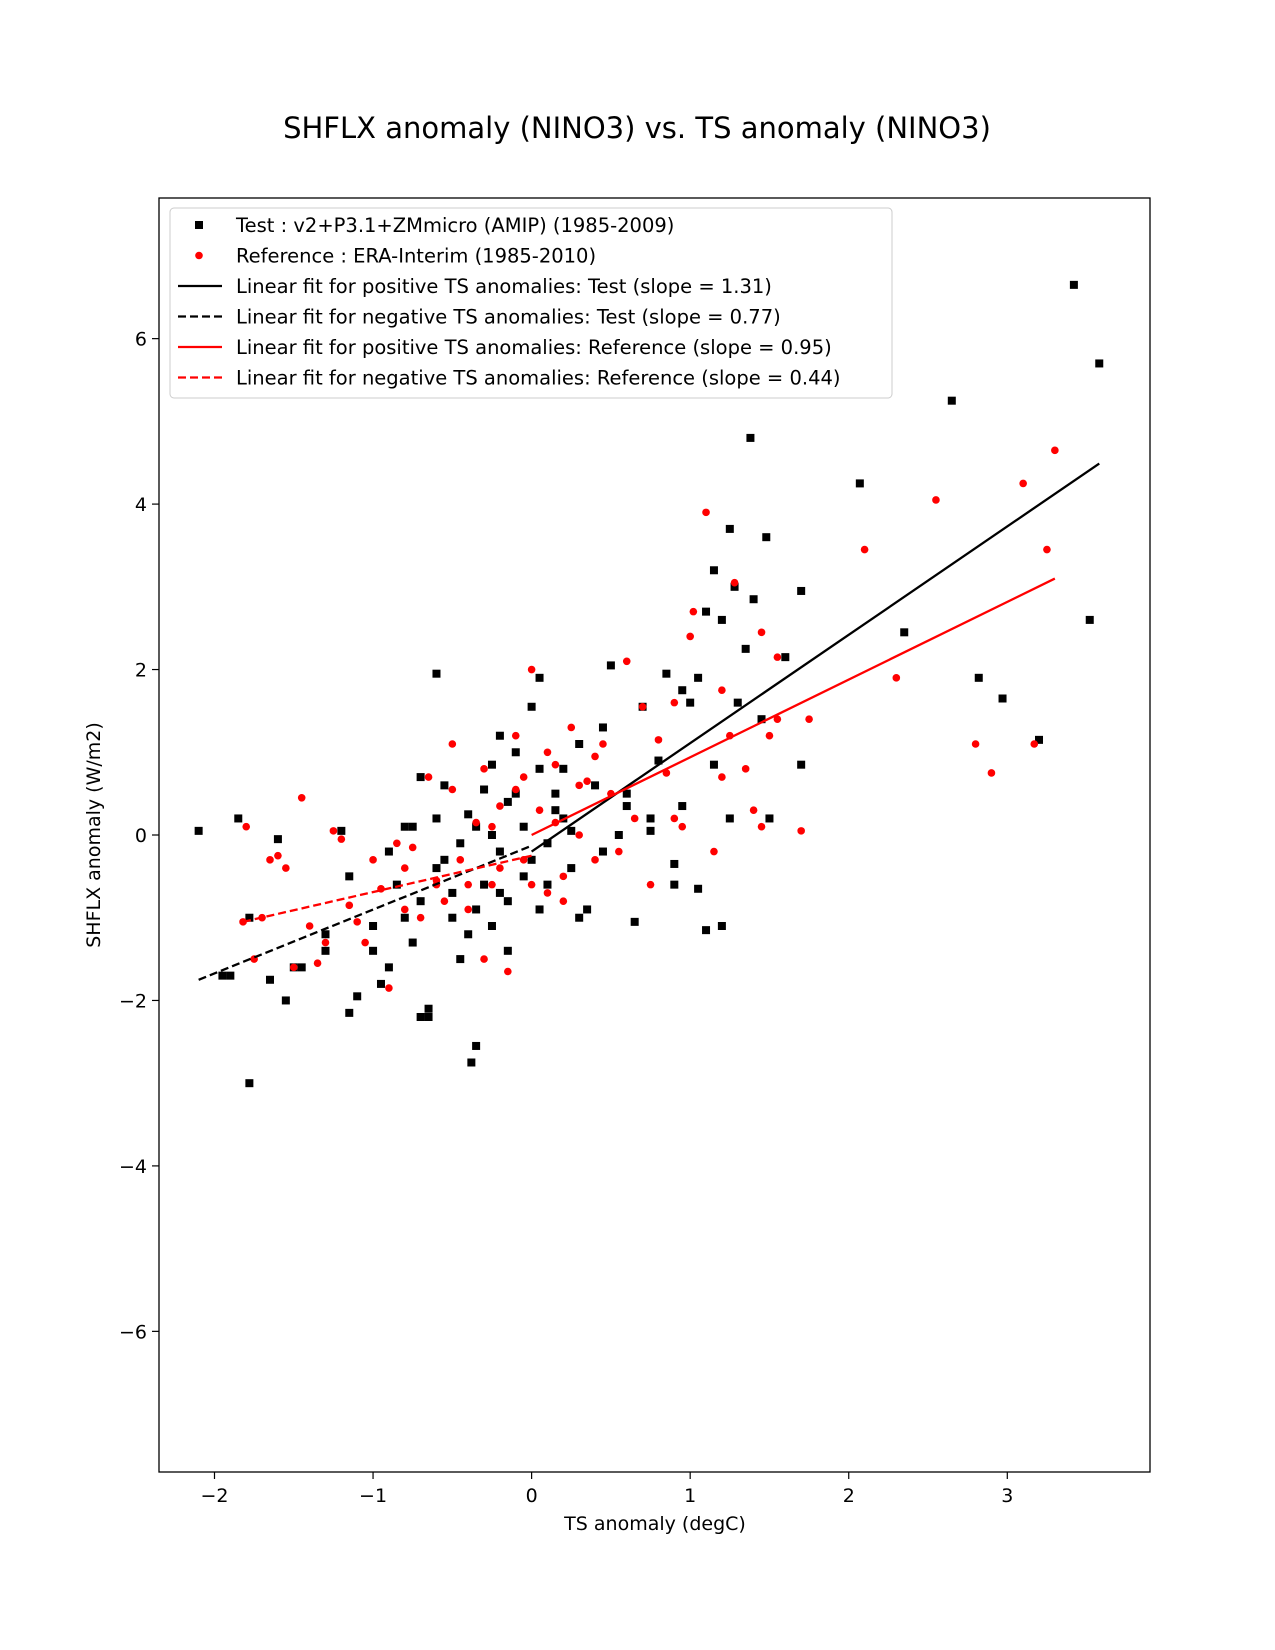 Image resolution: width=1275 pixels, height=1650 pixels. I want to click on legend-label: Reference : ERA-Interim (1985-2010), so click(416, 256).